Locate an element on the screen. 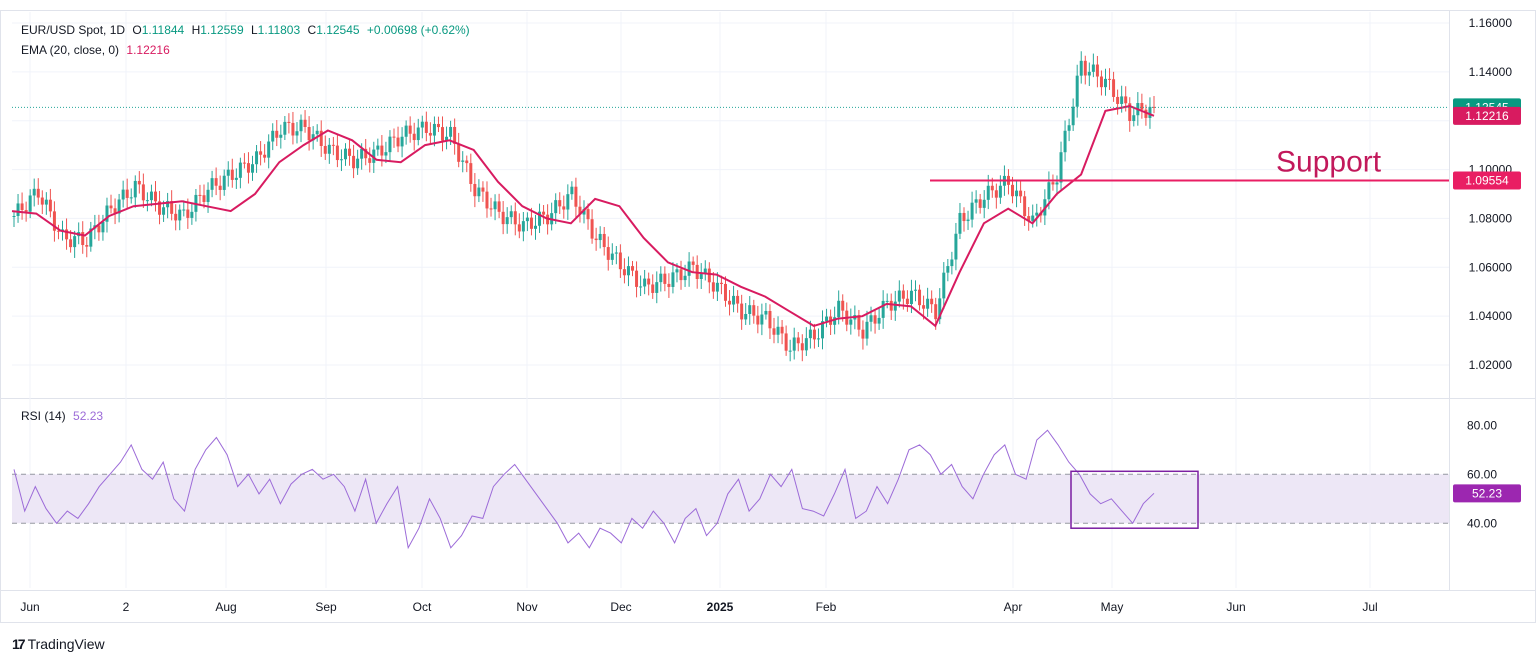  price-tick-label: 1.16000 is located at coordinates (1491, 23).